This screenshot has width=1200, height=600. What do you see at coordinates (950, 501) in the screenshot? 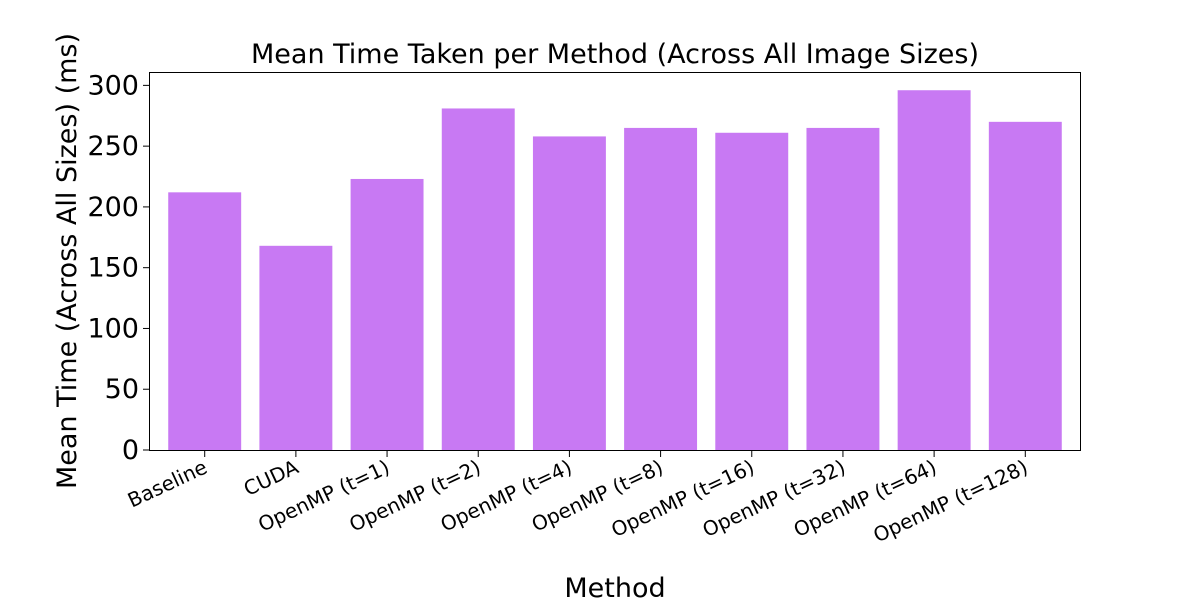
I see `x-tick-label-9: OpenMP (t=128)` at bounding box center [950, 501].